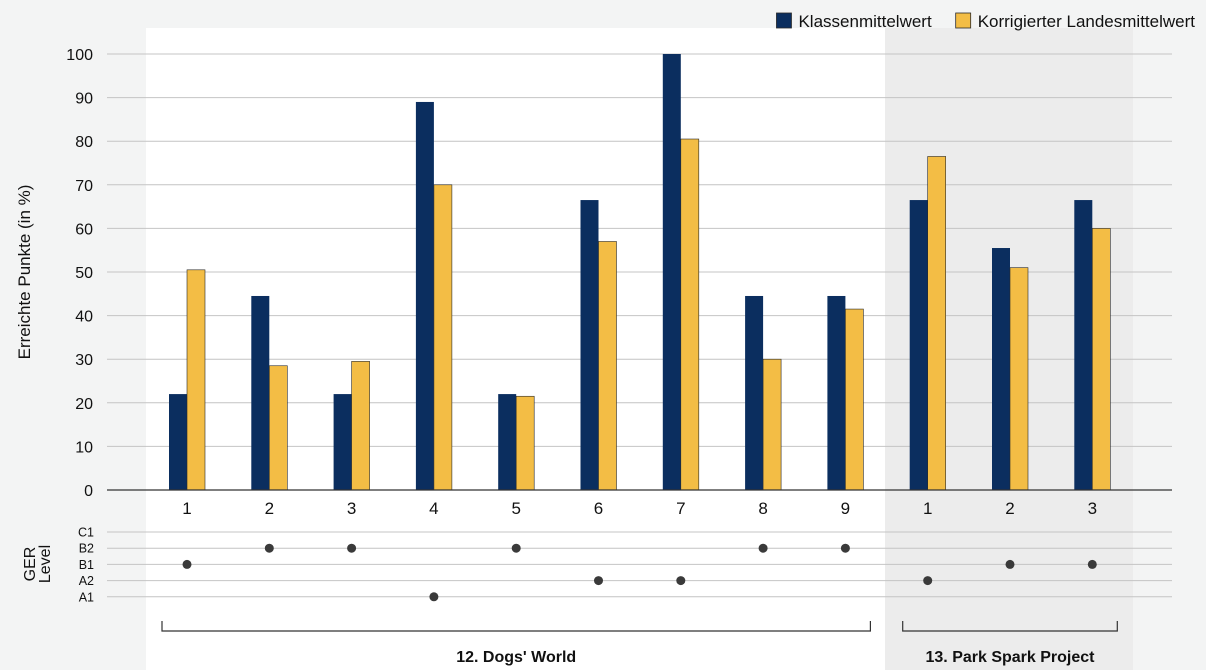 This screenshot has height=670, width=1206. What do you see at coordinates (864, 21) in the screenshot?
I see `legend-label: Klassenmittelwert` at bounding box center [864, 21].